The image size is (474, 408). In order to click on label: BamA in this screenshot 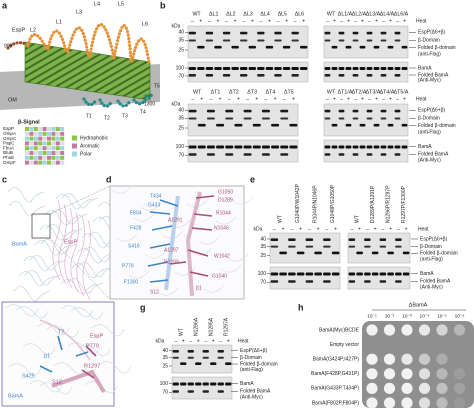, I will do `click(19, 244)`.